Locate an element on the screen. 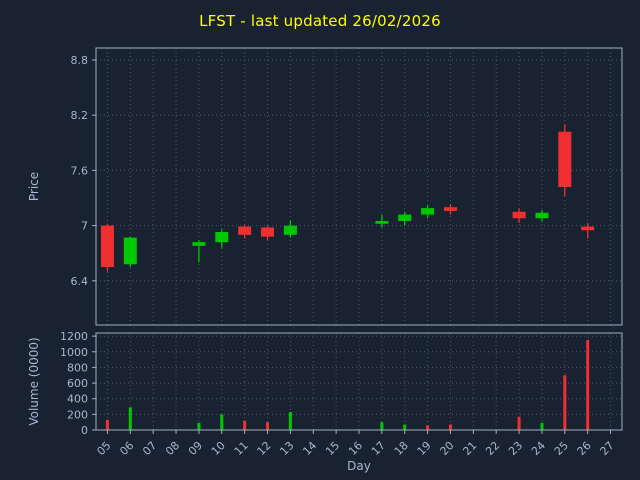 The image size is (640, 480). chart-title: LFST - last updated 26/02/2026 is located at coordinates (320, 21).